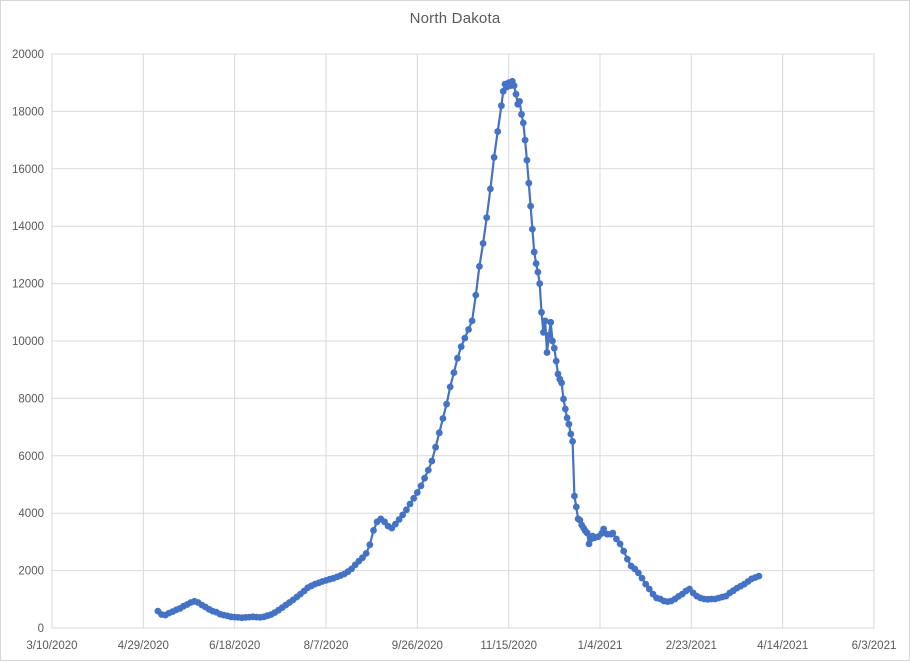 This screenshot has height=662, width=910. I want to click on x-axis-tick-label: 4/29/2020, so click(143, 646).